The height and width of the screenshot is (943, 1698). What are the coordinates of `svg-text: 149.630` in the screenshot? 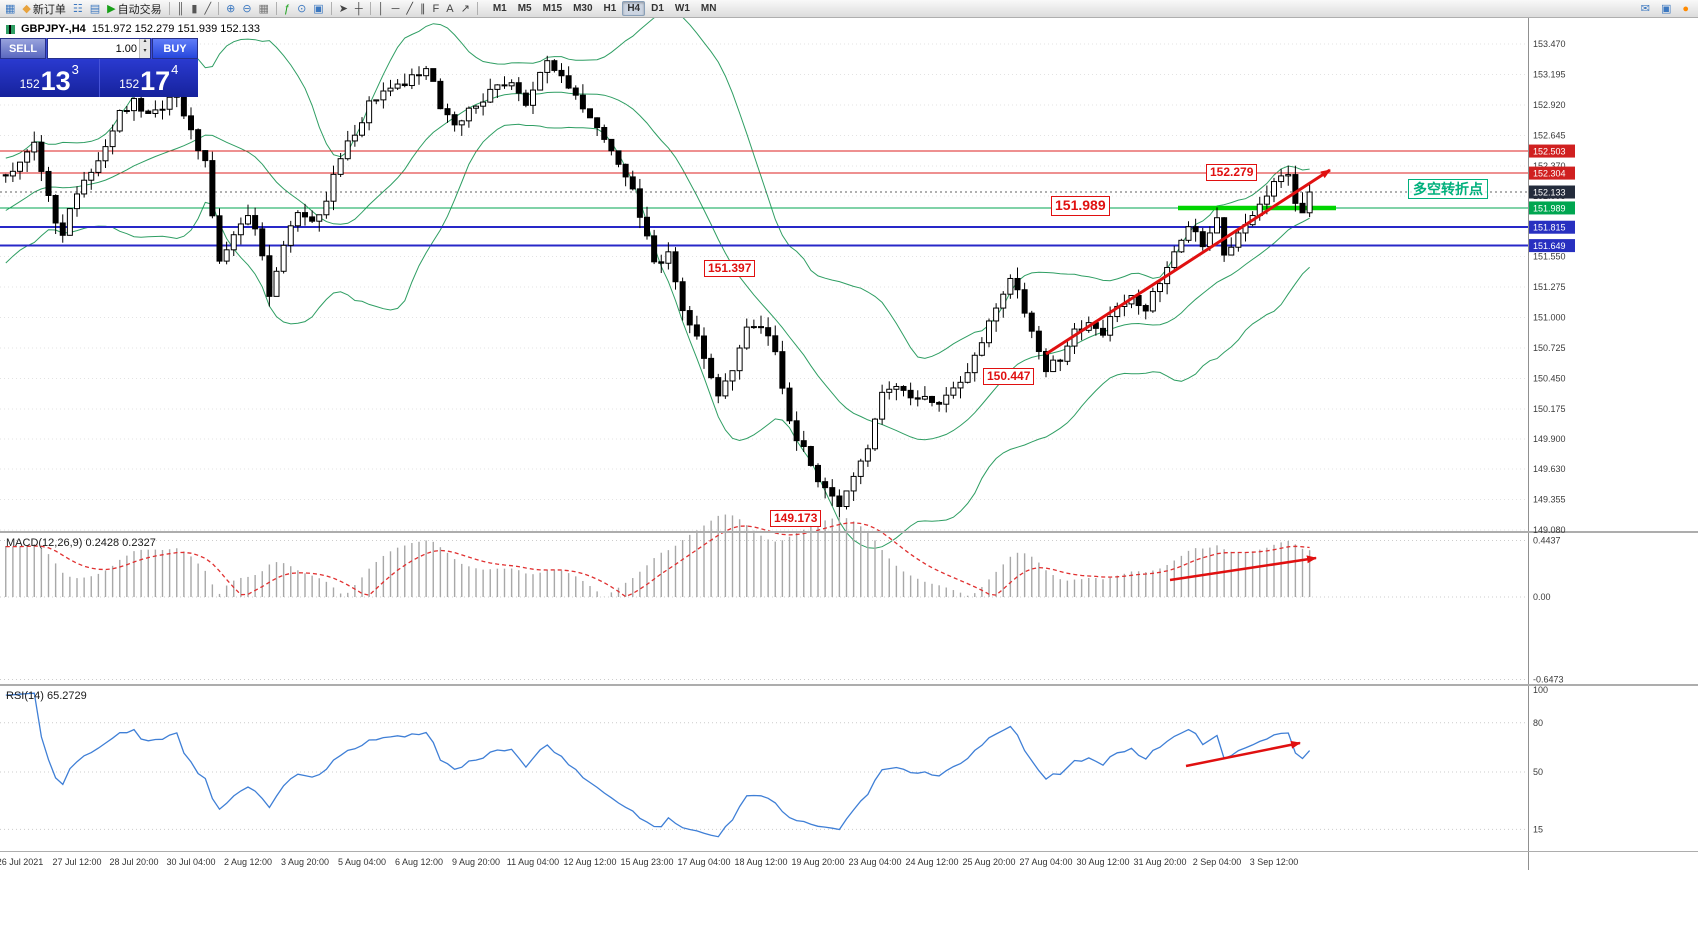 It's located at (1549, 469).